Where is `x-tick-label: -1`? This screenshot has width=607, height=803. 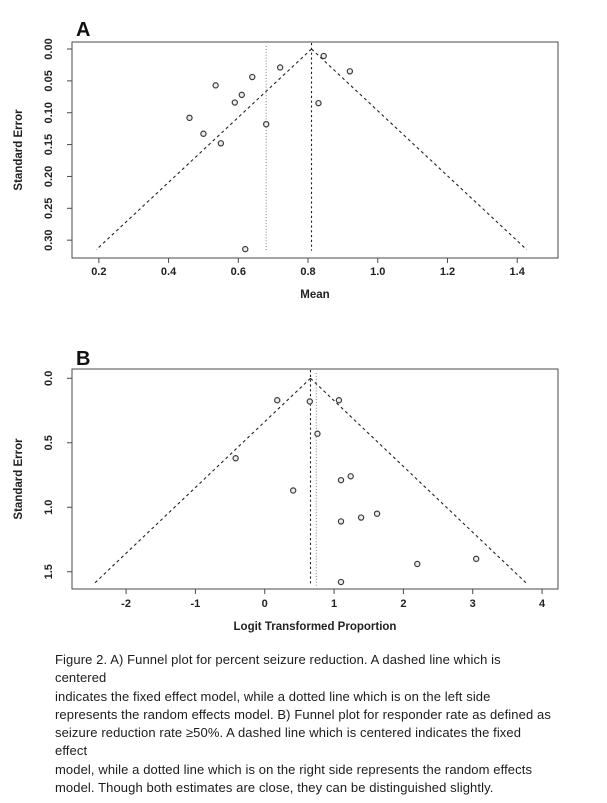
x-tick-label: -1 is located at coordinates (196, 604).